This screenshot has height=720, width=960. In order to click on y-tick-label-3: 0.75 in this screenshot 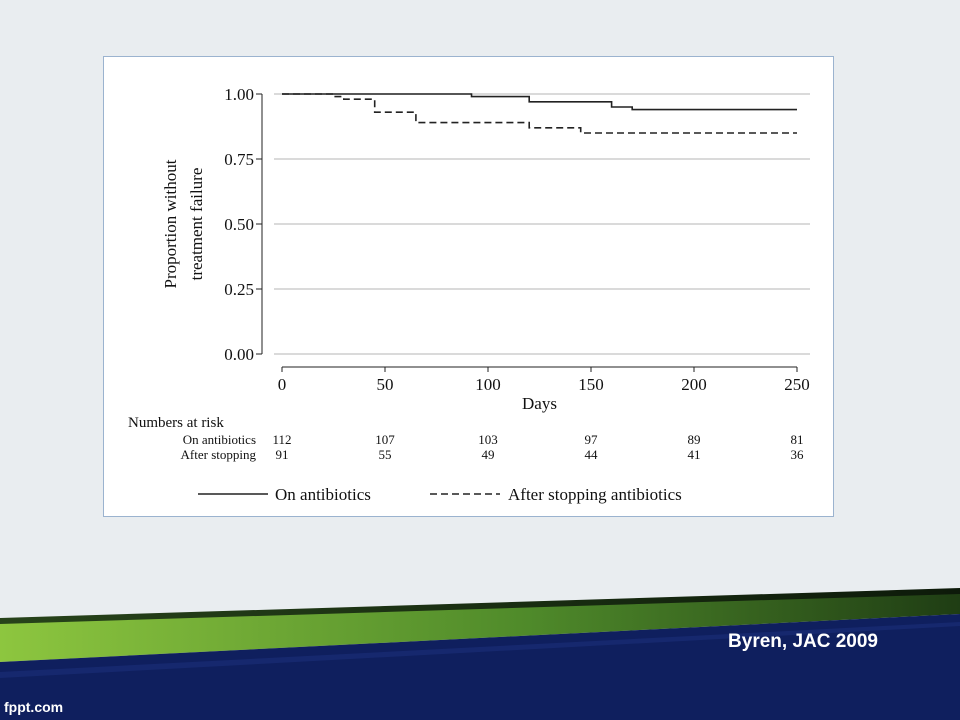, I will do `click(239, 159)`.